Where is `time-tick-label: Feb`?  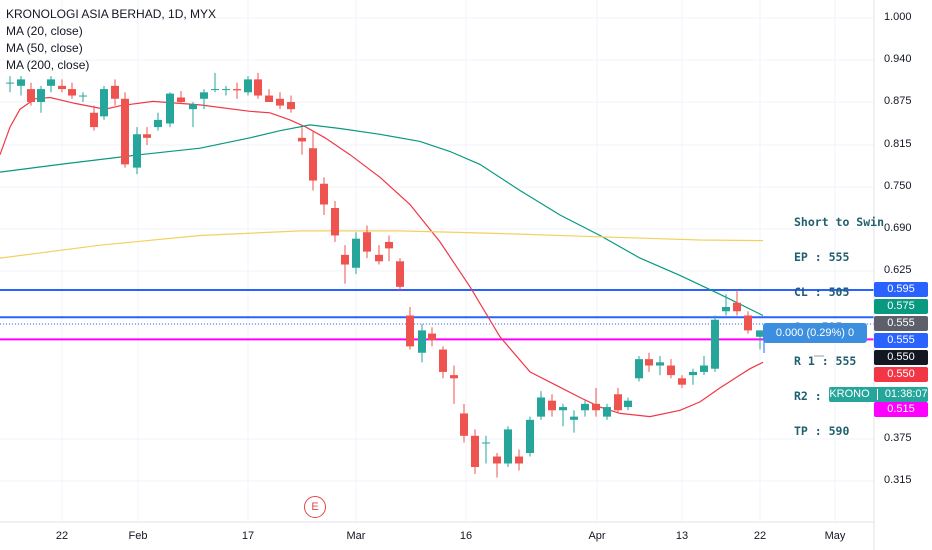
time-tick-label: Feb is located at coordinates (138, 536).